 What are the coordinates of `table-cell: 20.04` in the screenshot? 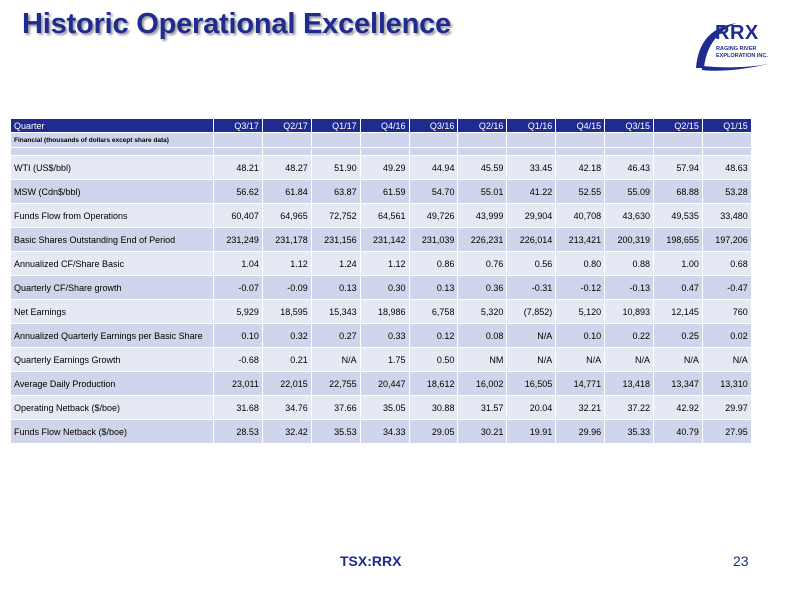 It's located at (531, 407).